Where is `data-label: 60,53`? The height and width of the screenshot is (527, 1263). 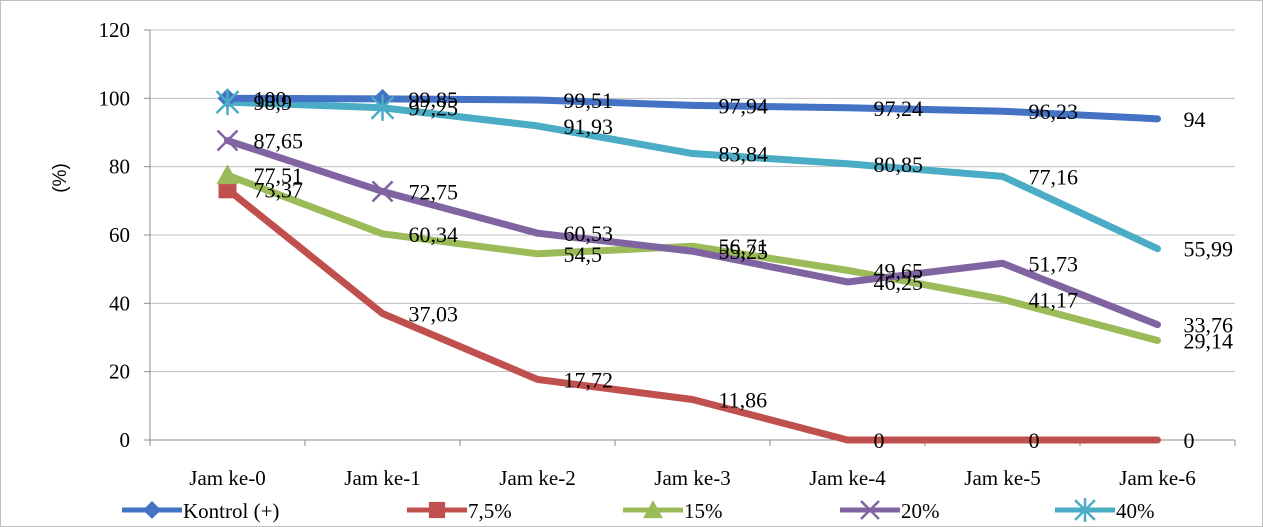 data-label: 60,53 is located at coordinates (589, 233).